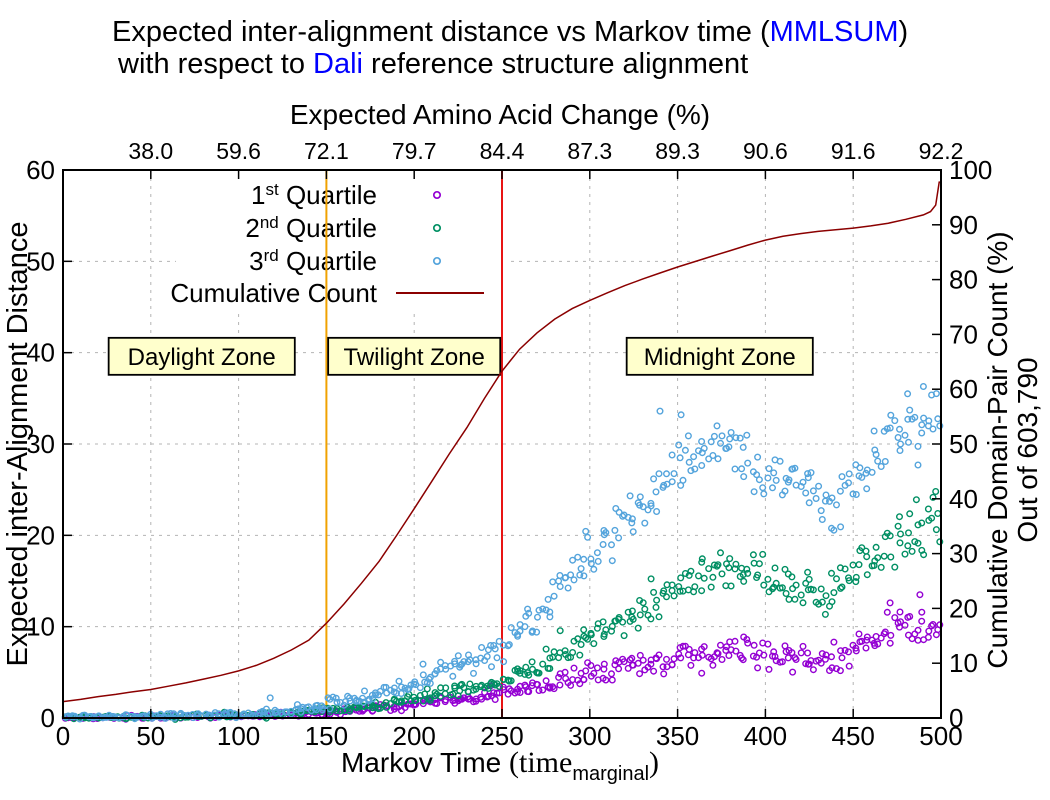 Image resolution: width=1050 pixels, height=800 pixels. I want to click on zone-label: Daylight Zone, so click(202, 357).